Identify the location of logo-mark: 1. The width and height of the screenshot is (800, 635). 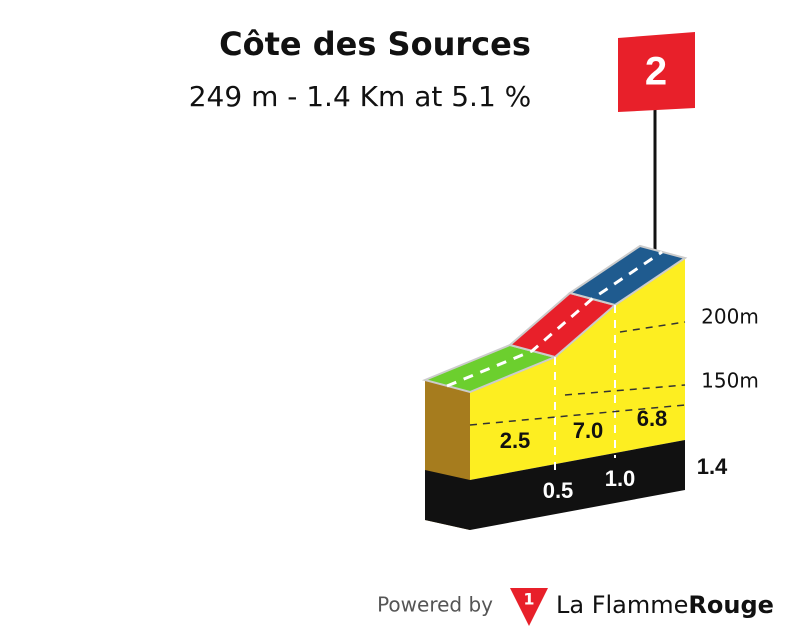
(528, 599).